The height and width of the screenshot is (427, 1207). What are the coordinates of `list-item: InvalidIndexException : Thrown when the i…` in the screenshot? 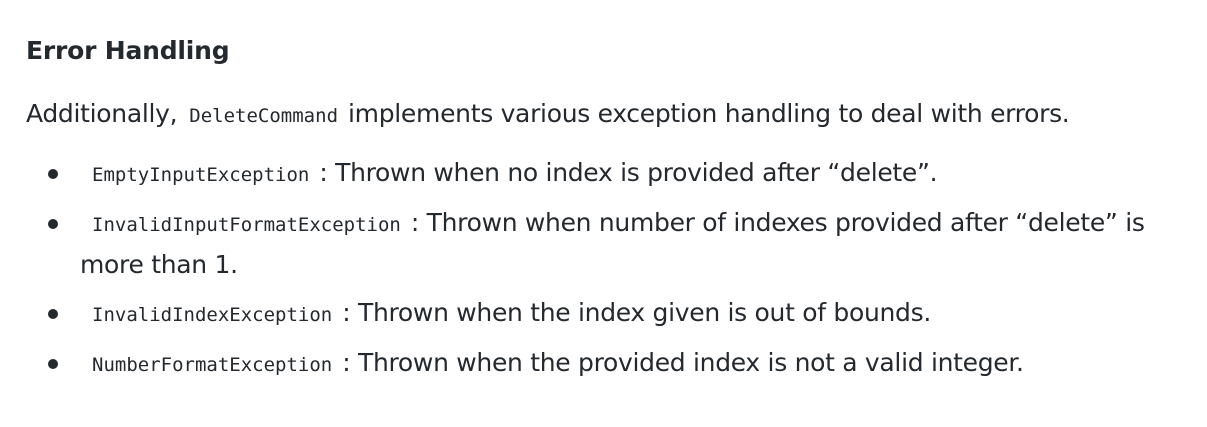 It's located at (596, 314).